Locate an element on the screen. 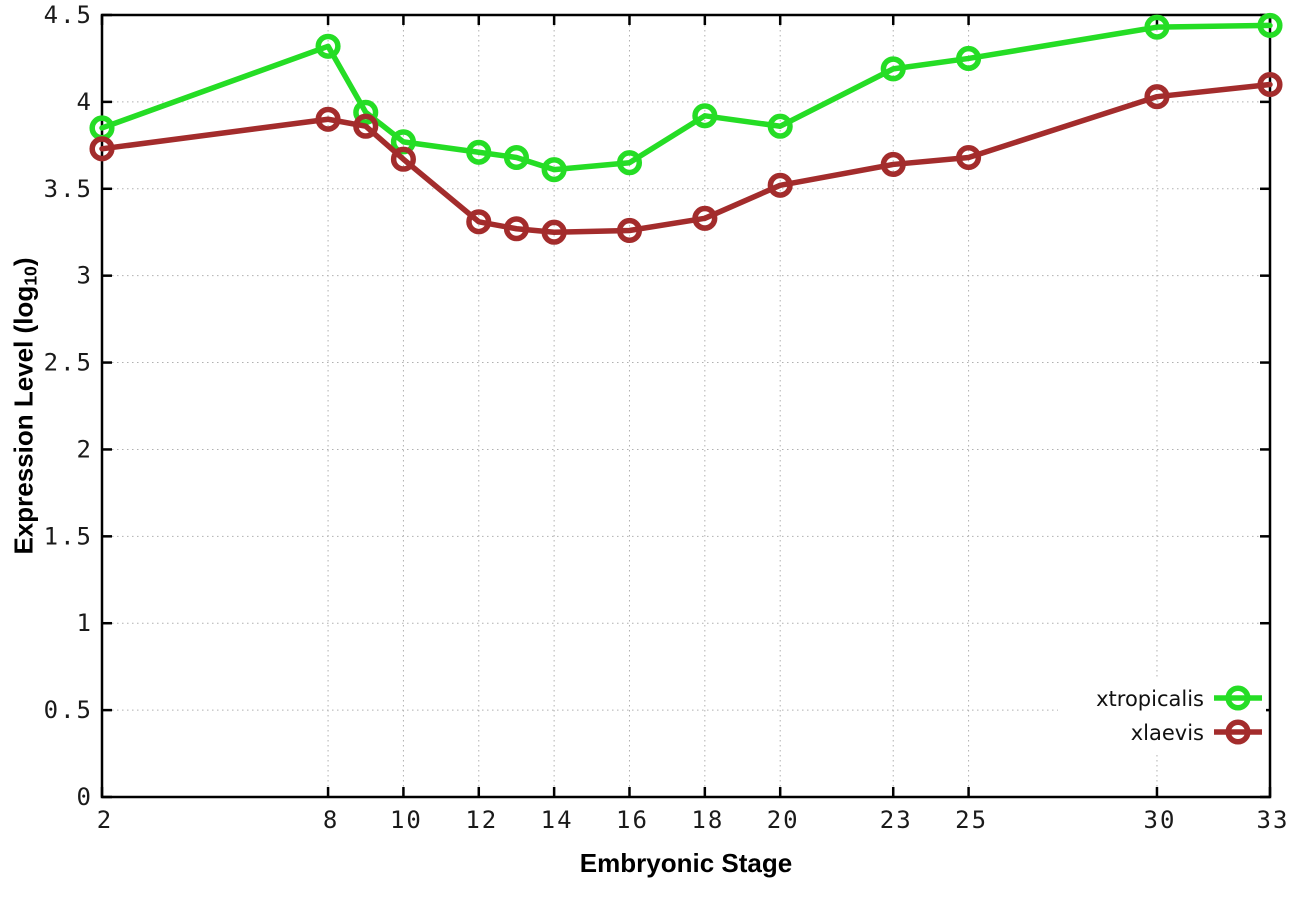 This screenshot has width=1296, height=907. x-tick-label-18: 18 is located at coordinates (707, 820).